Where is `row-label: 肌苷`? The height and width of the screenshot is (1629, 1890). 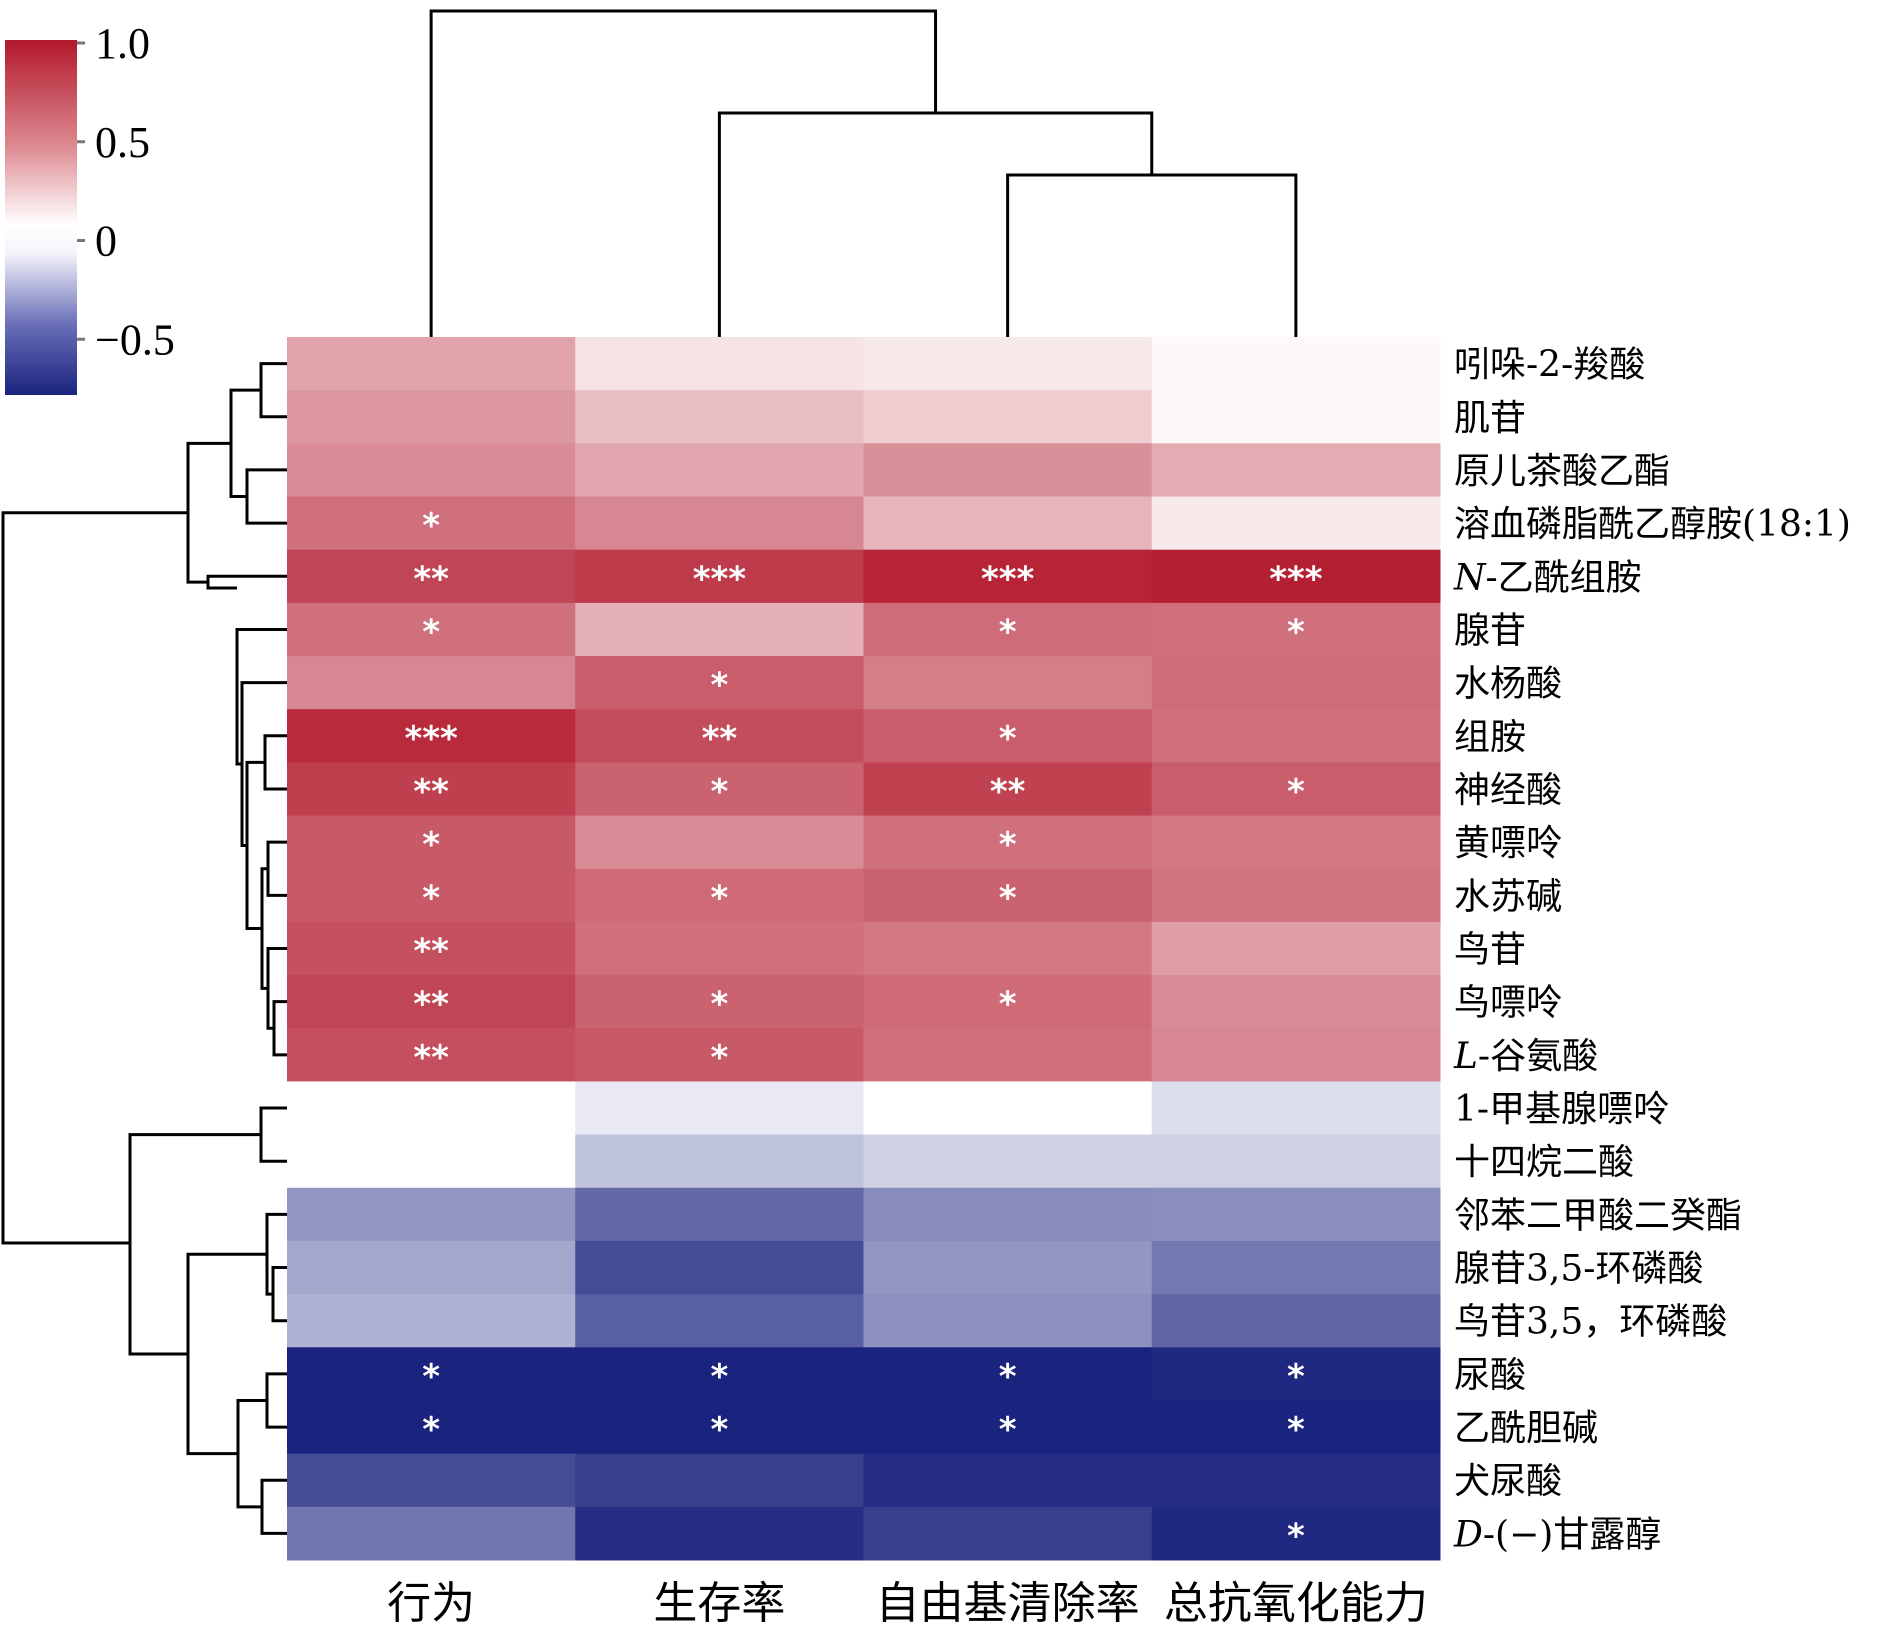
row-label: 肌苷 is located at coordinates (1490, 418).